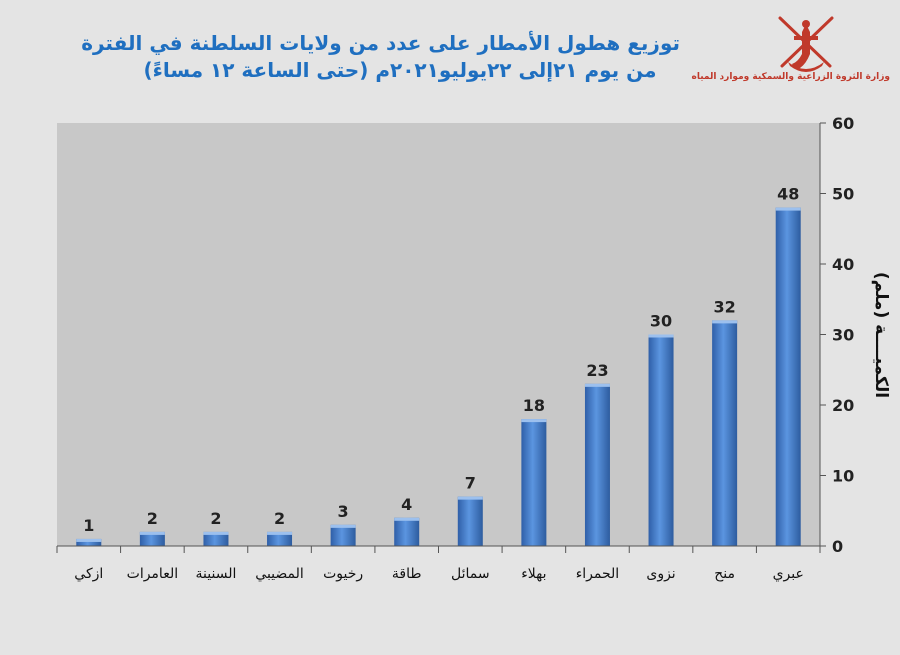 Image resolution: width=900 pixels, height=655 pixels. I want to click on data-label: 48, so click(788, 194).